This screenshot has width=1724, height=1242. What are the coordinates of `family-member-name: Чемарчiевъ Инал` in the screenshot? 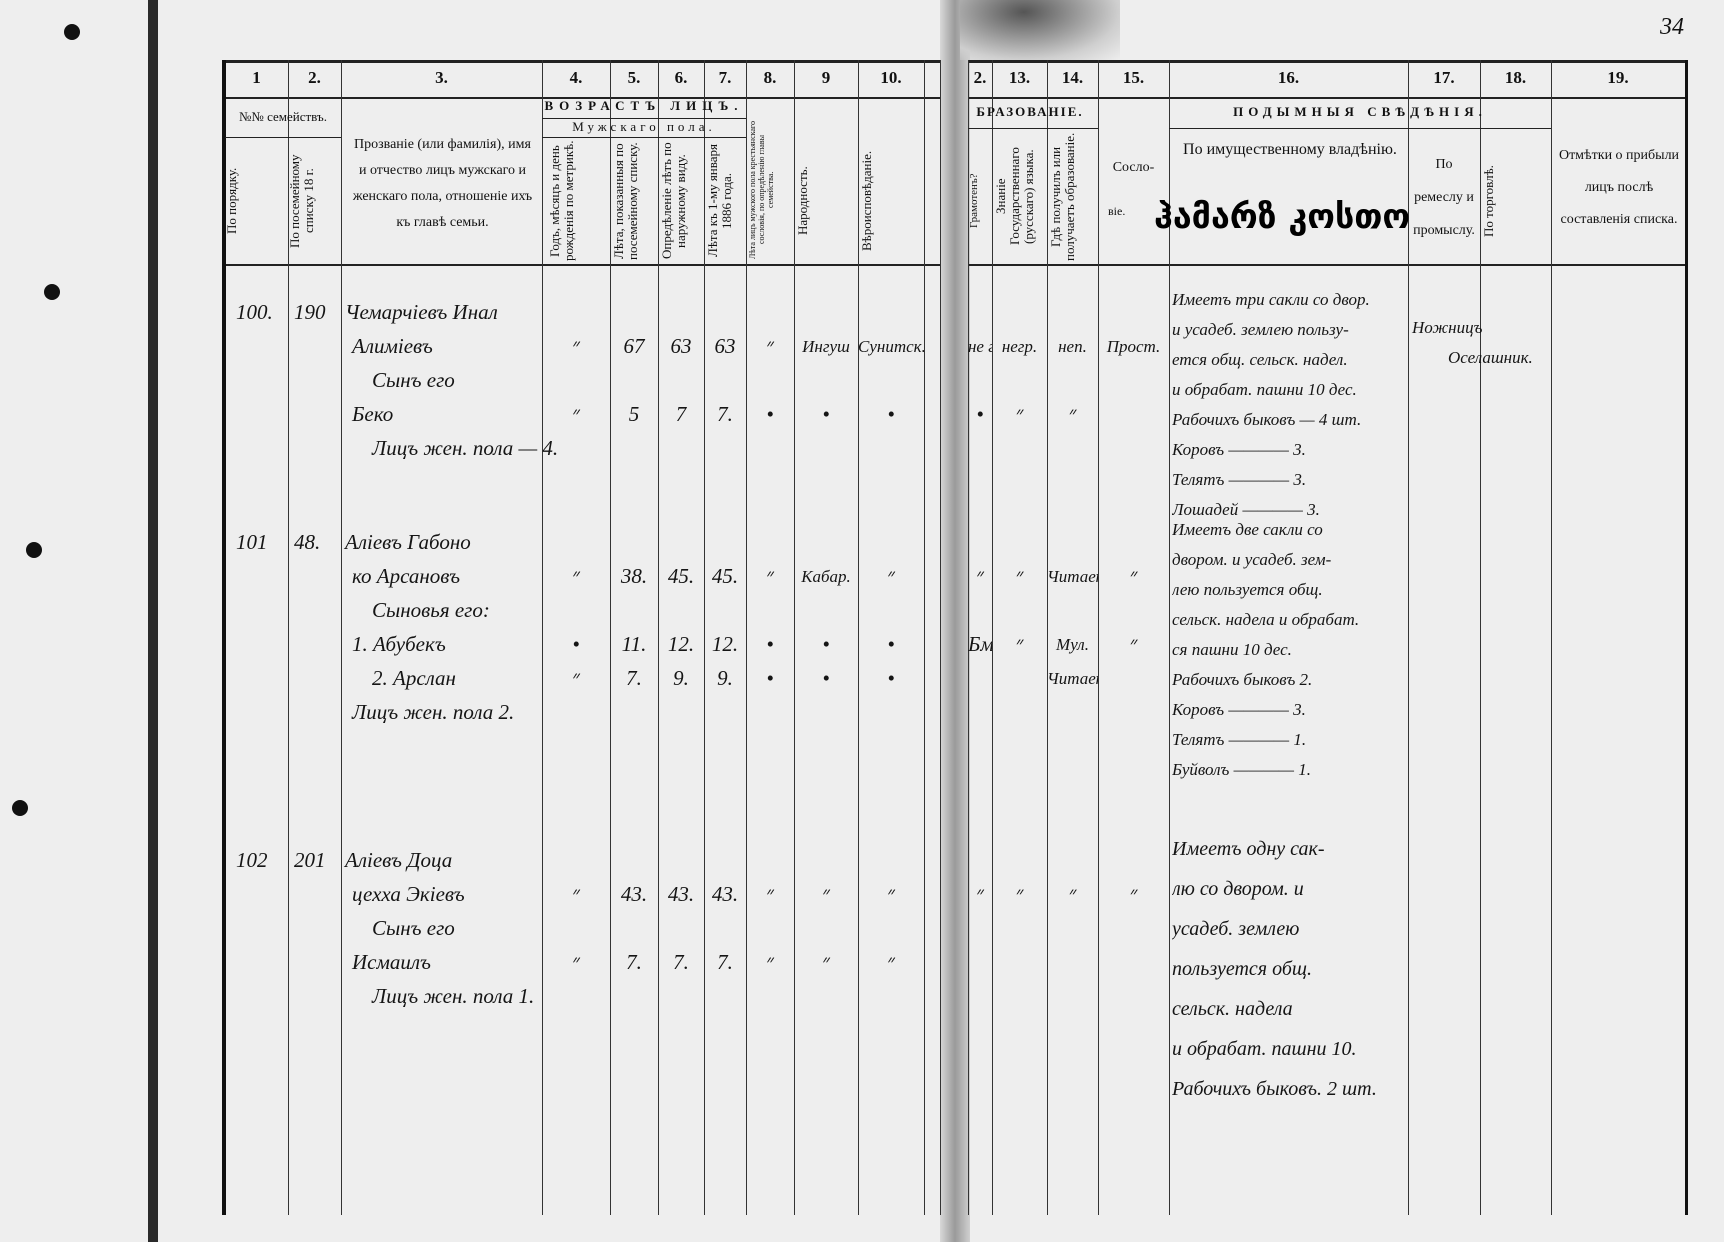 It's located at (421, 312).